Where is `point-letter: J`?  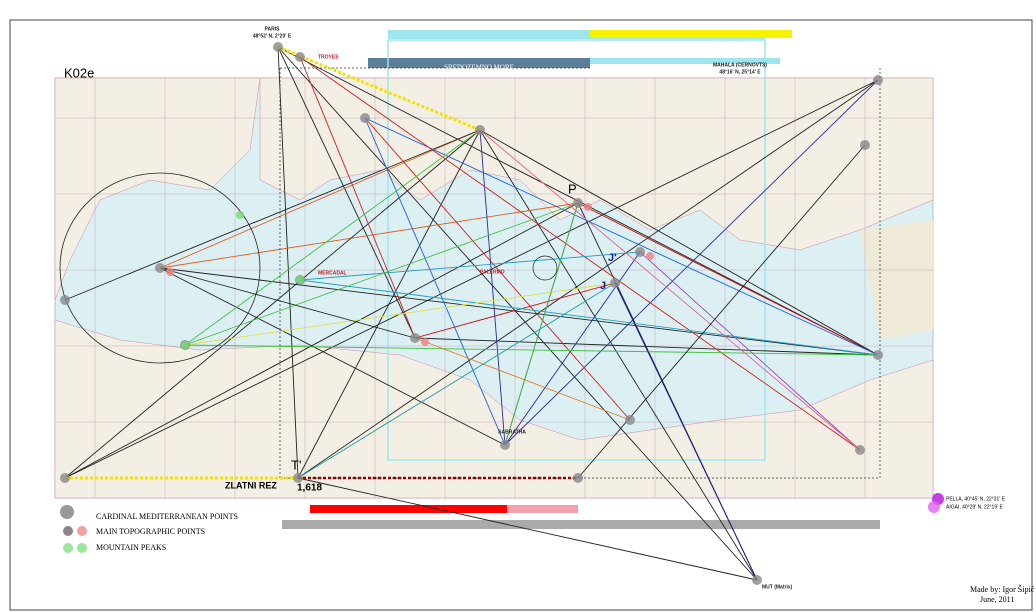
point-letter: J is located at coordinates (603, 286).